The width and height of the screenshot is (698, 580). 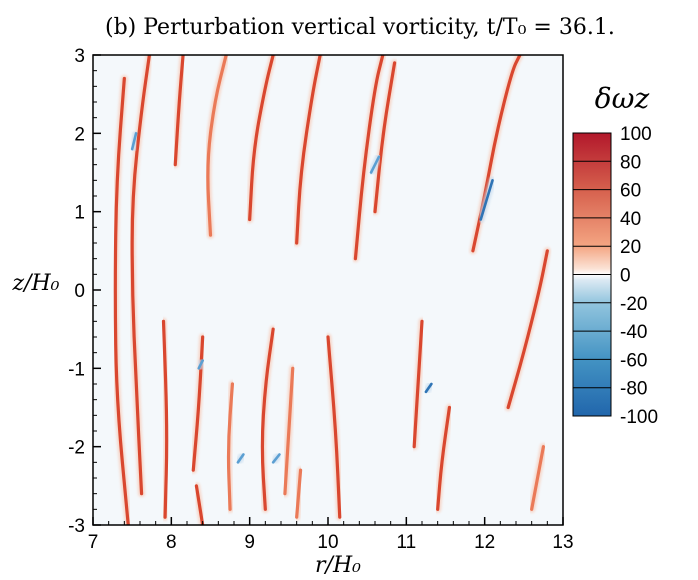 I want to click on y-tick-label: 1, so click(x=79, y=213).